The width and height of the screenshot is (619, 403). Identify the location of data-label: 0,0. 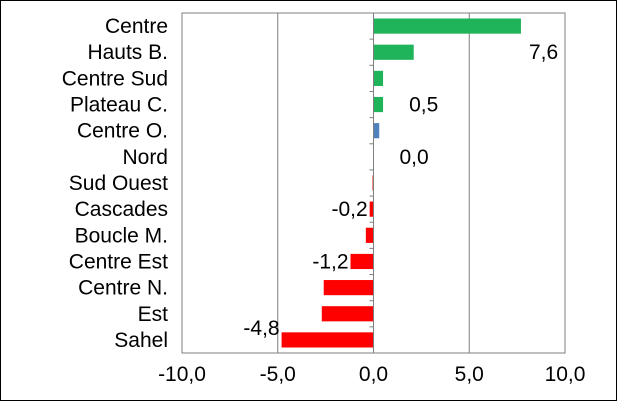
(414, 157).